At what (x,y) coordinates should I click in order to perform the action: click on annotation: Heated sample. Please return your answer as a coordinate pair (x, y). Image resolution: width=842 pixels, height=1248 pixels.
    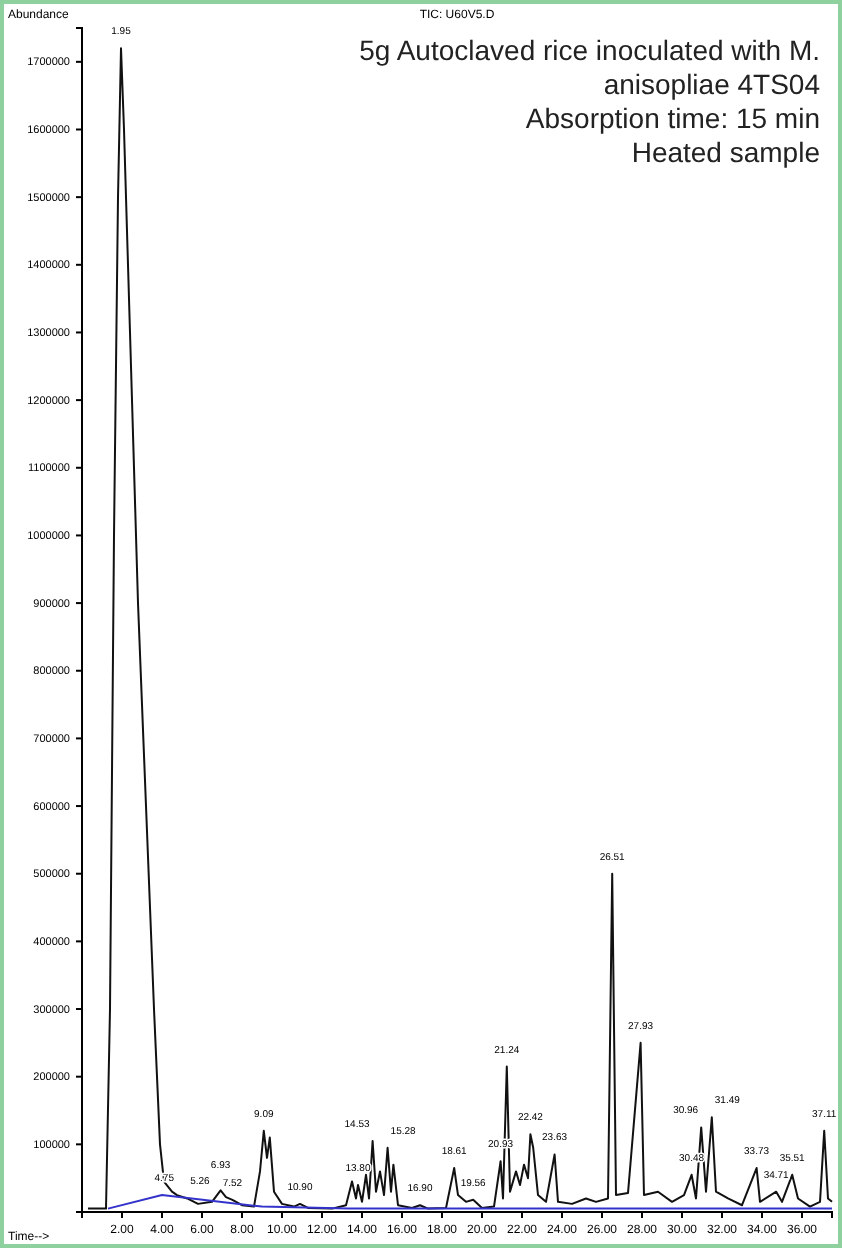
    Looking at the image, I should click on (726, 152).